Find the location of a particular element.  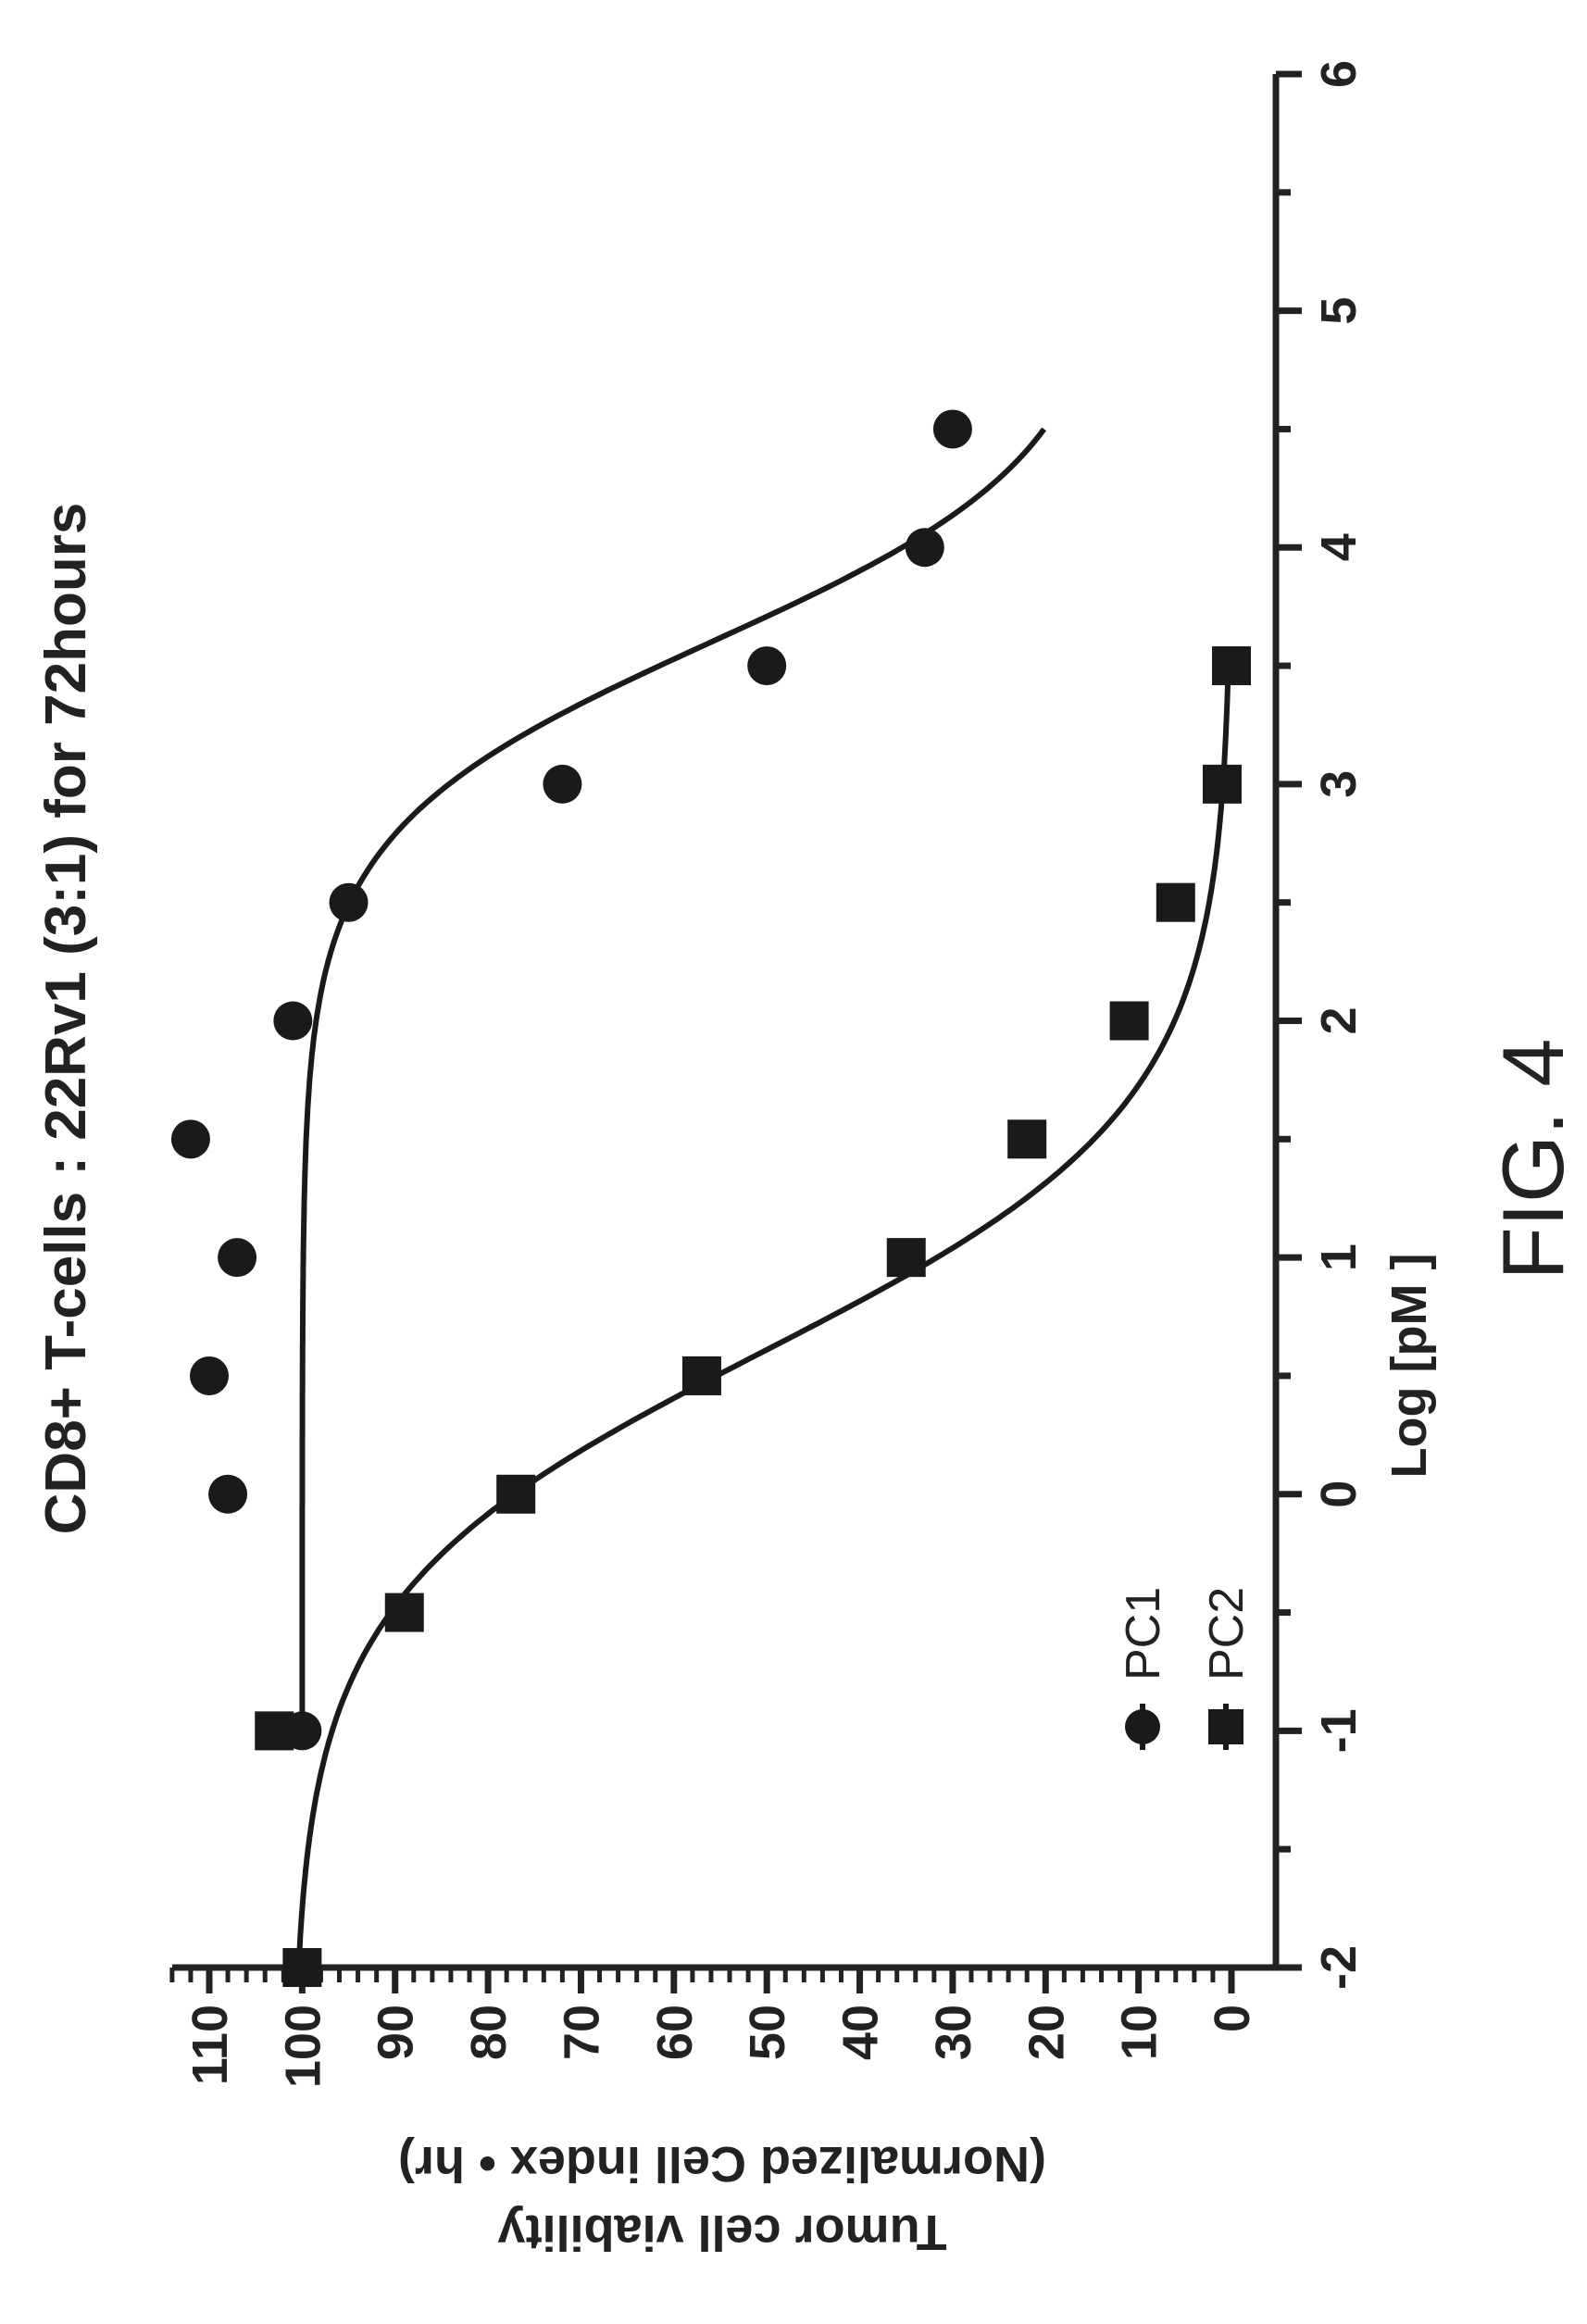

y-tick-label: 40 is located at coordinates (861, 2032).